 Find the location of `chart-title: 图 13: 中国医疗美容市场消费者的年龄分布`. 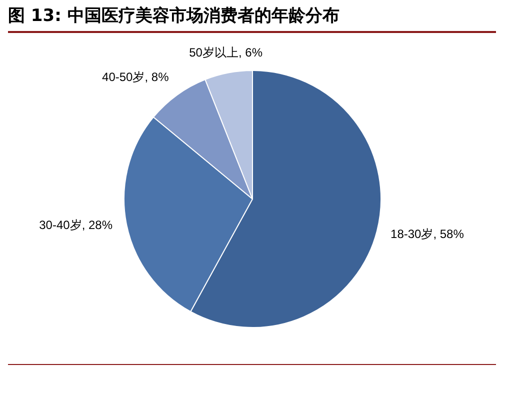

chart-title: 图 13: 中国医疗美容市场消费者的年龄分布 is located at coordinates (252, 18).